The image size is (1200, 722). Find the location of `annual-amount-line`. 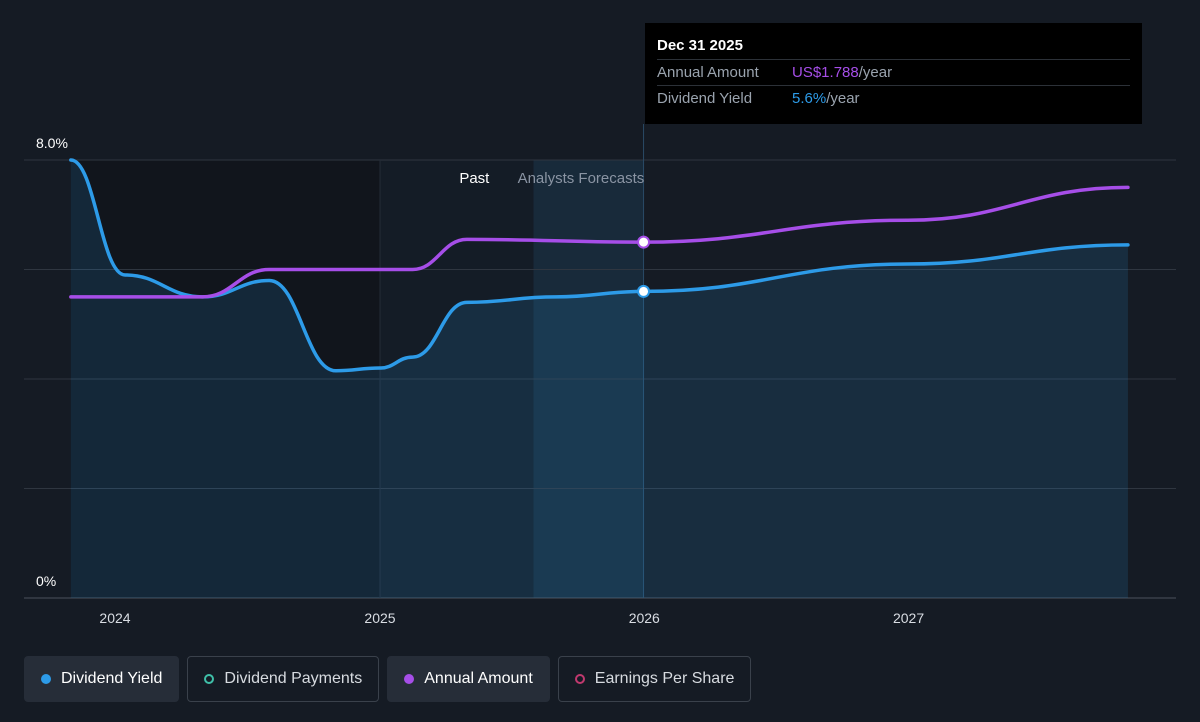

annual-amount-line is located at coordinates (599, 242).